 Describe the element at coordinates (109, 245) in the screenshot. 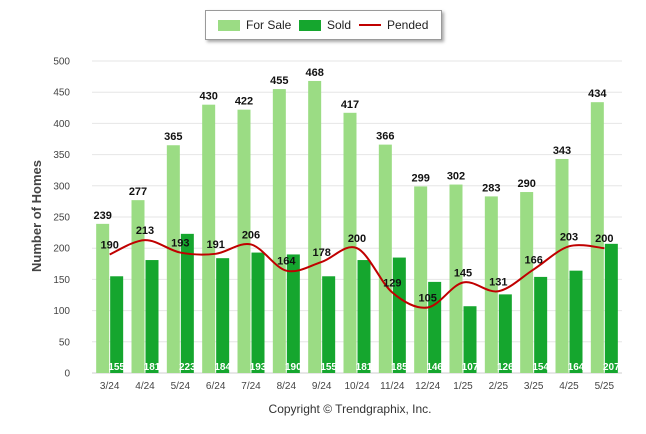

I see `pended-value-label: 190` at that location.